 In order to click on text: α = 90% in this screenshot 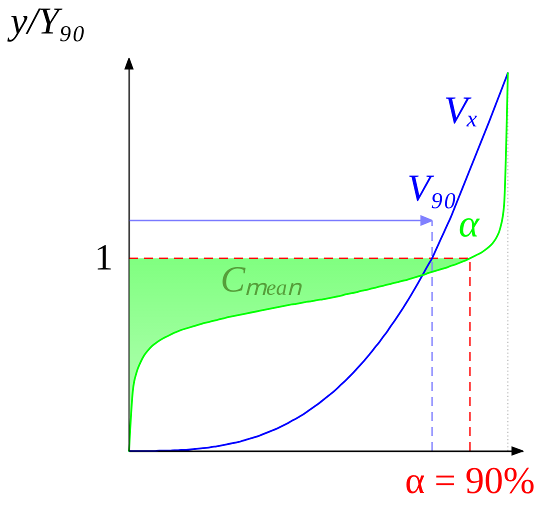, I will do `click(469, 481)`.